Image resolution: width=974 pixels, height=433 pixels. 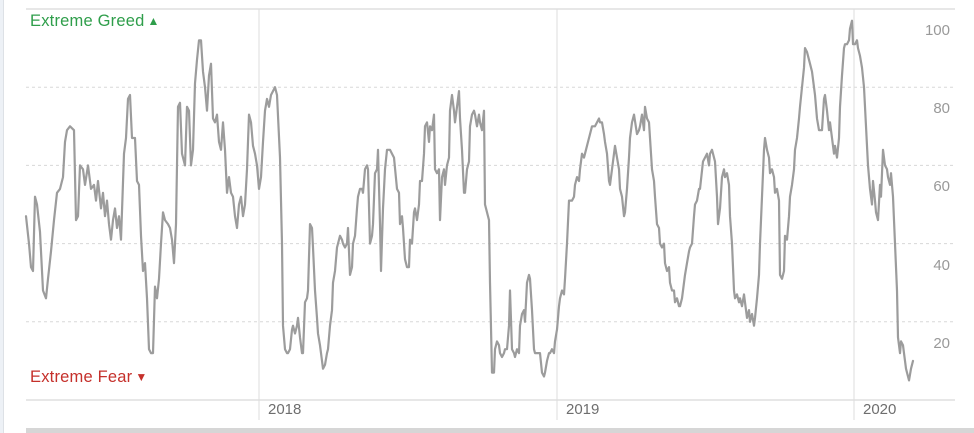 What do you see at coordinates (880, 409) in the screenshot?
I see `x-tick-label-2020: 2020` at bounding box center [880, 409].